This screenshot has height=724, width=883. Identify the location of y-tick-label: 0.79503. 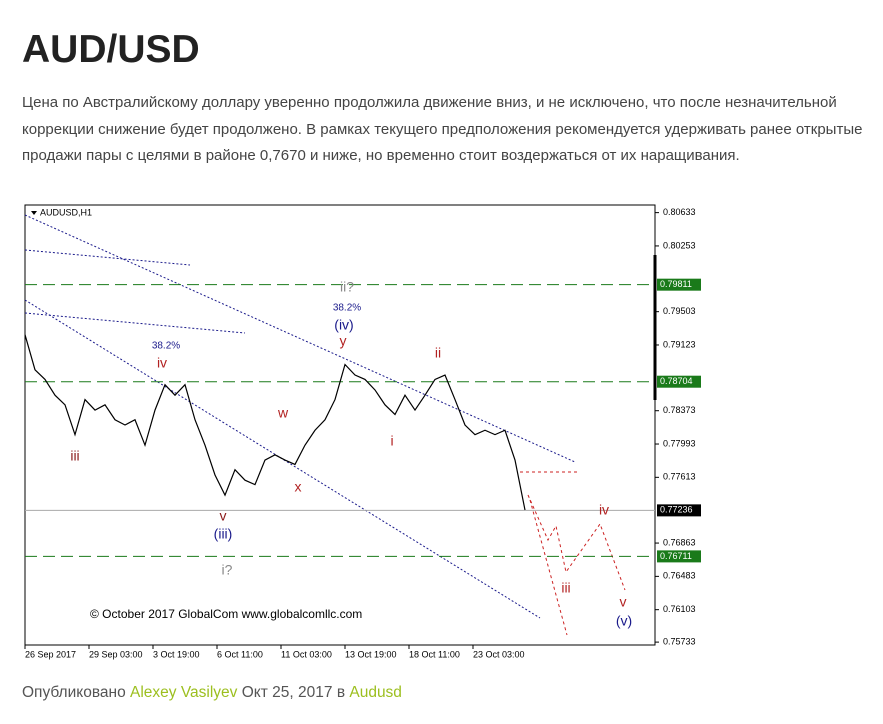
(679, 311).